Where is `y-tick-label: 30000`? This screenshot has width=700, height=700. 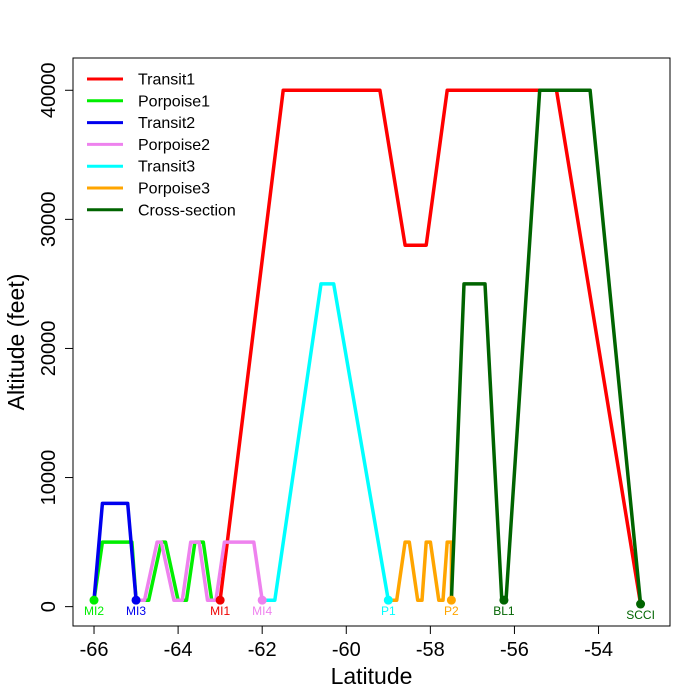
y-tick-label: 30000 is located at coordinates (49, 220).